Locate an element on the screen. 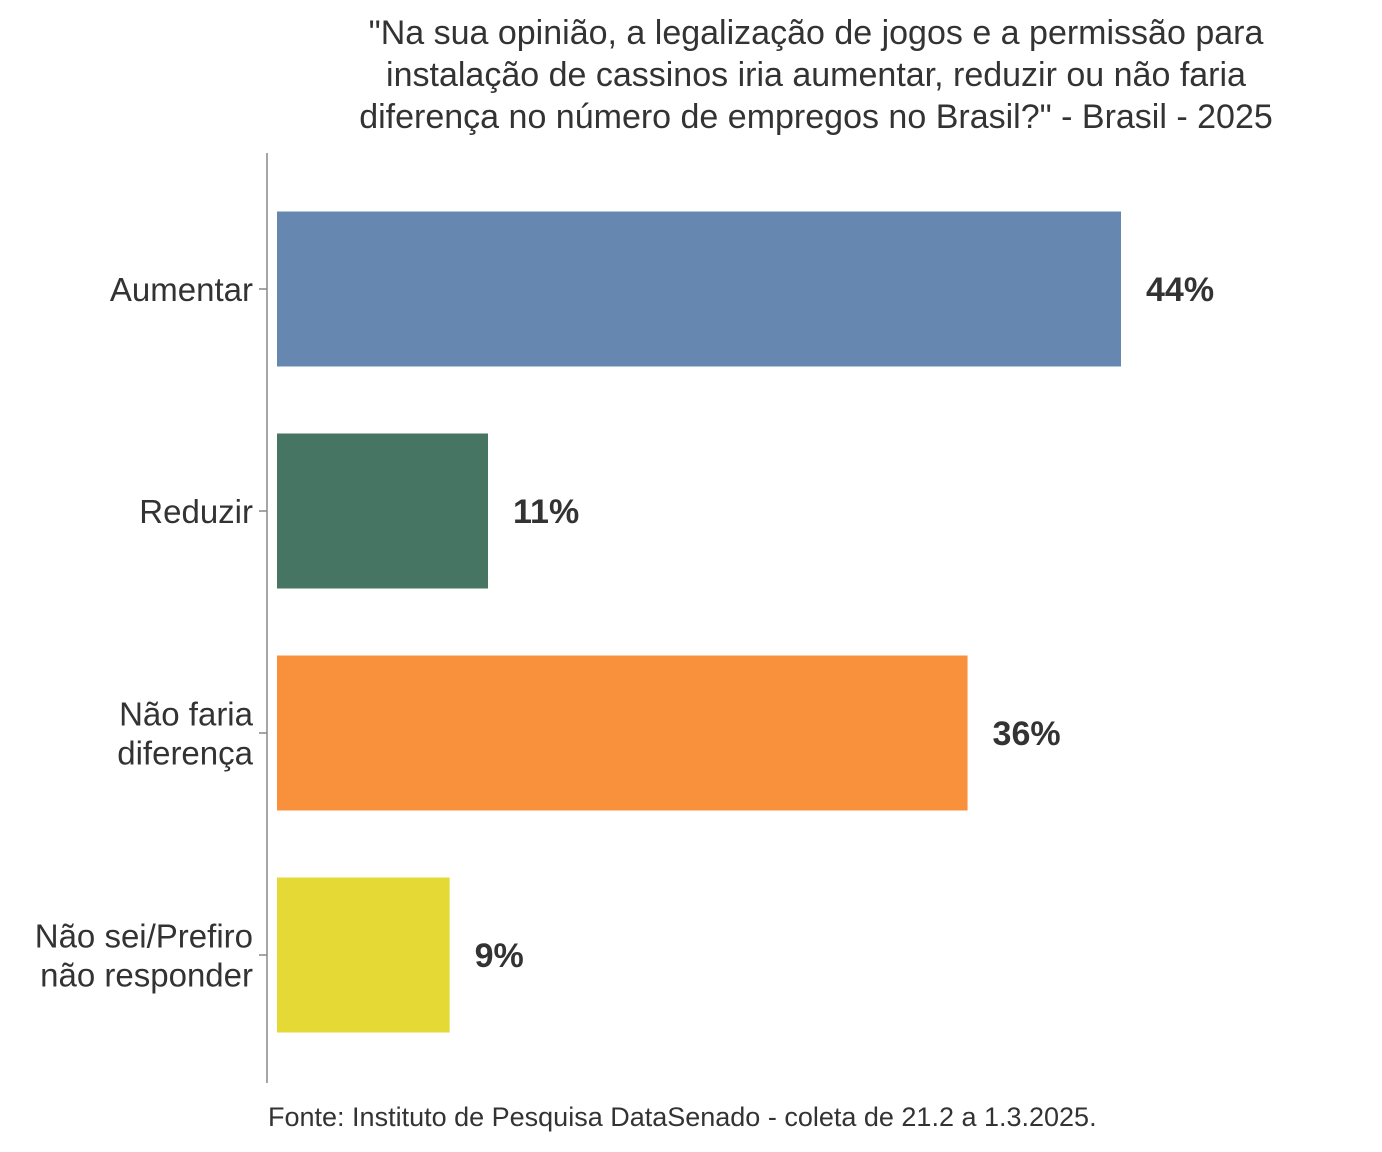 The image size is (1382, 1152). y-tick-label-3-line-1: não responder is located at coordinates (146, 975).